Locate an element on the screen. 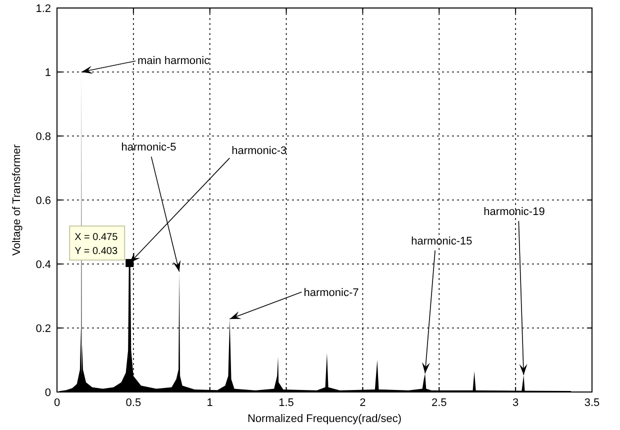 The height and width of the screenshot is (430, 620). y-tick-label: 1.2 is located at coordinates (43, 9).